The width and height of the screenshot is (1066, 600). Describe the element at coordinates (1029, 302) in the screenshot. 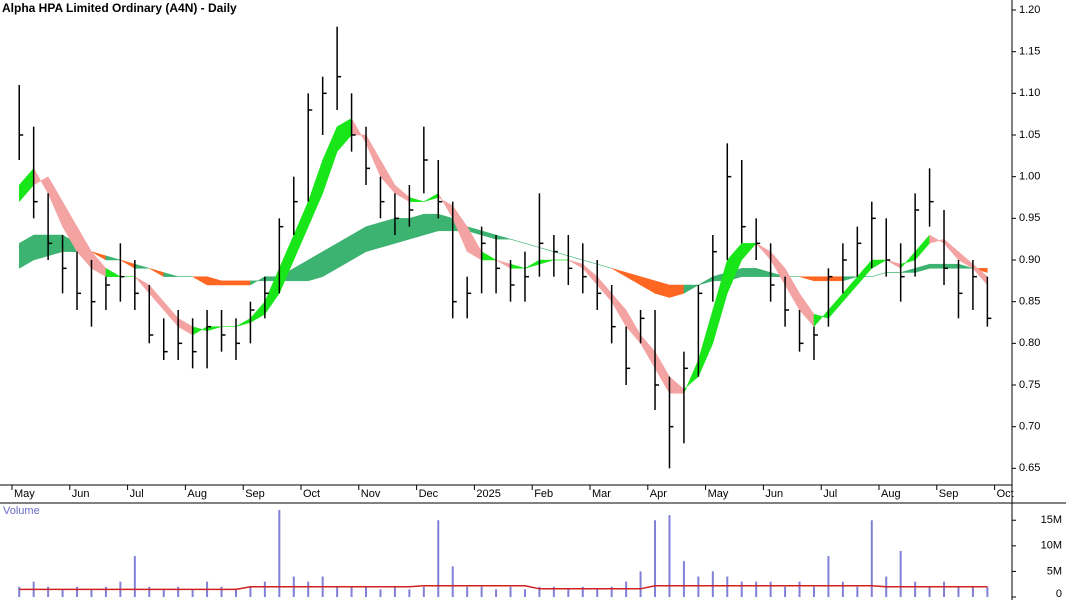

I see `y-tick-label: 0.85` at that location.